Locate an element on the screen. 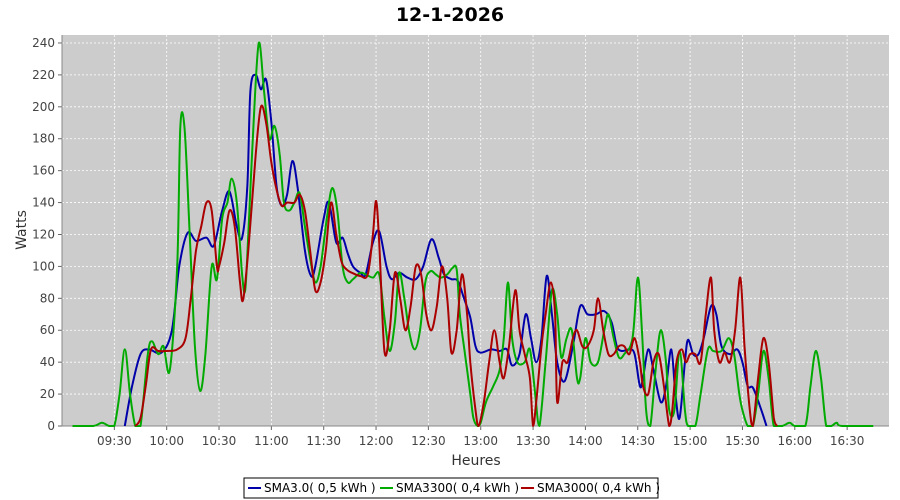  y-tick-label: 220 is located at coordinates (43, 75).